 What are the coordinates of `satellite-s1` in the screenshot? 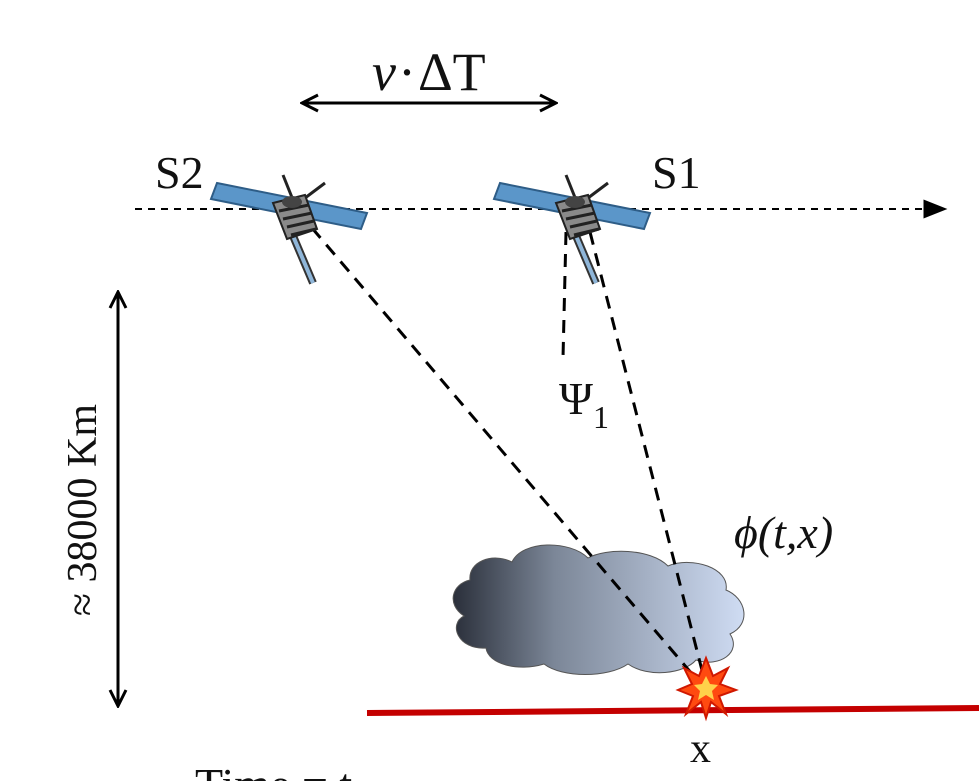 It's located at (572, 229).